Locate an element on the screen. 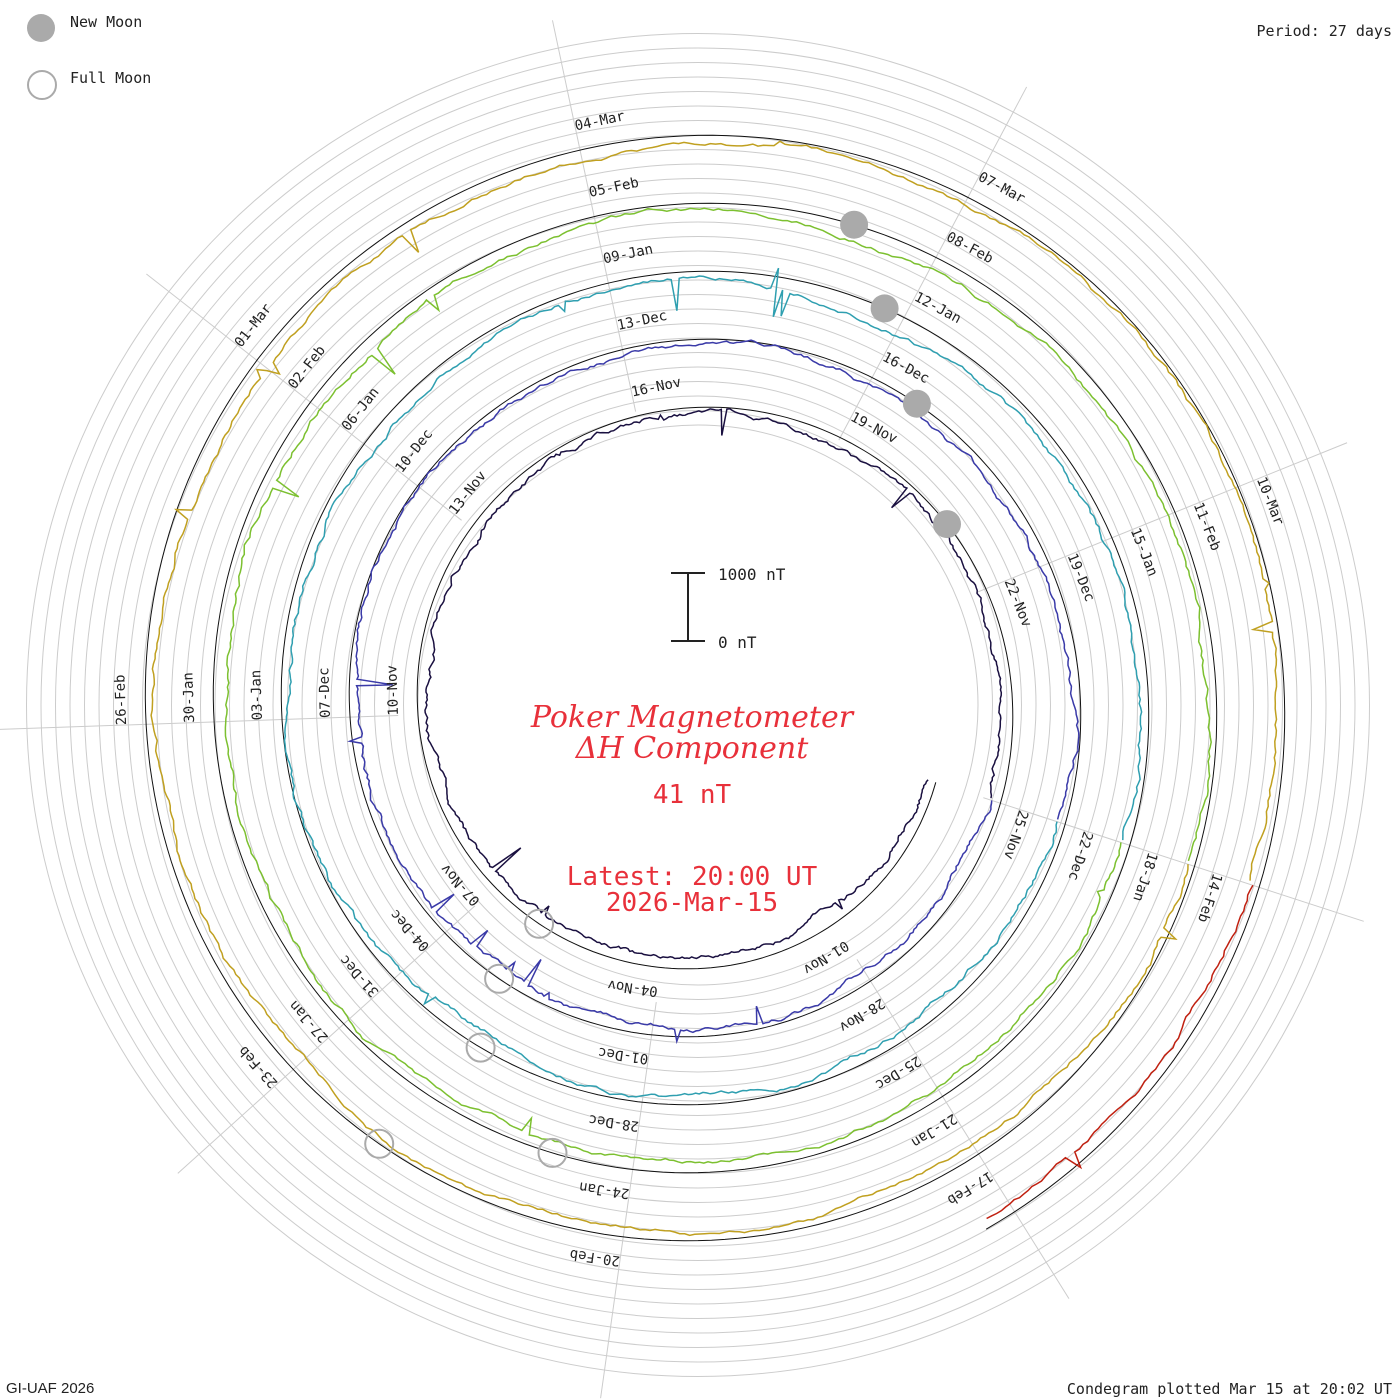  date-label: 13-Nov is located at coordinates (468, 493).